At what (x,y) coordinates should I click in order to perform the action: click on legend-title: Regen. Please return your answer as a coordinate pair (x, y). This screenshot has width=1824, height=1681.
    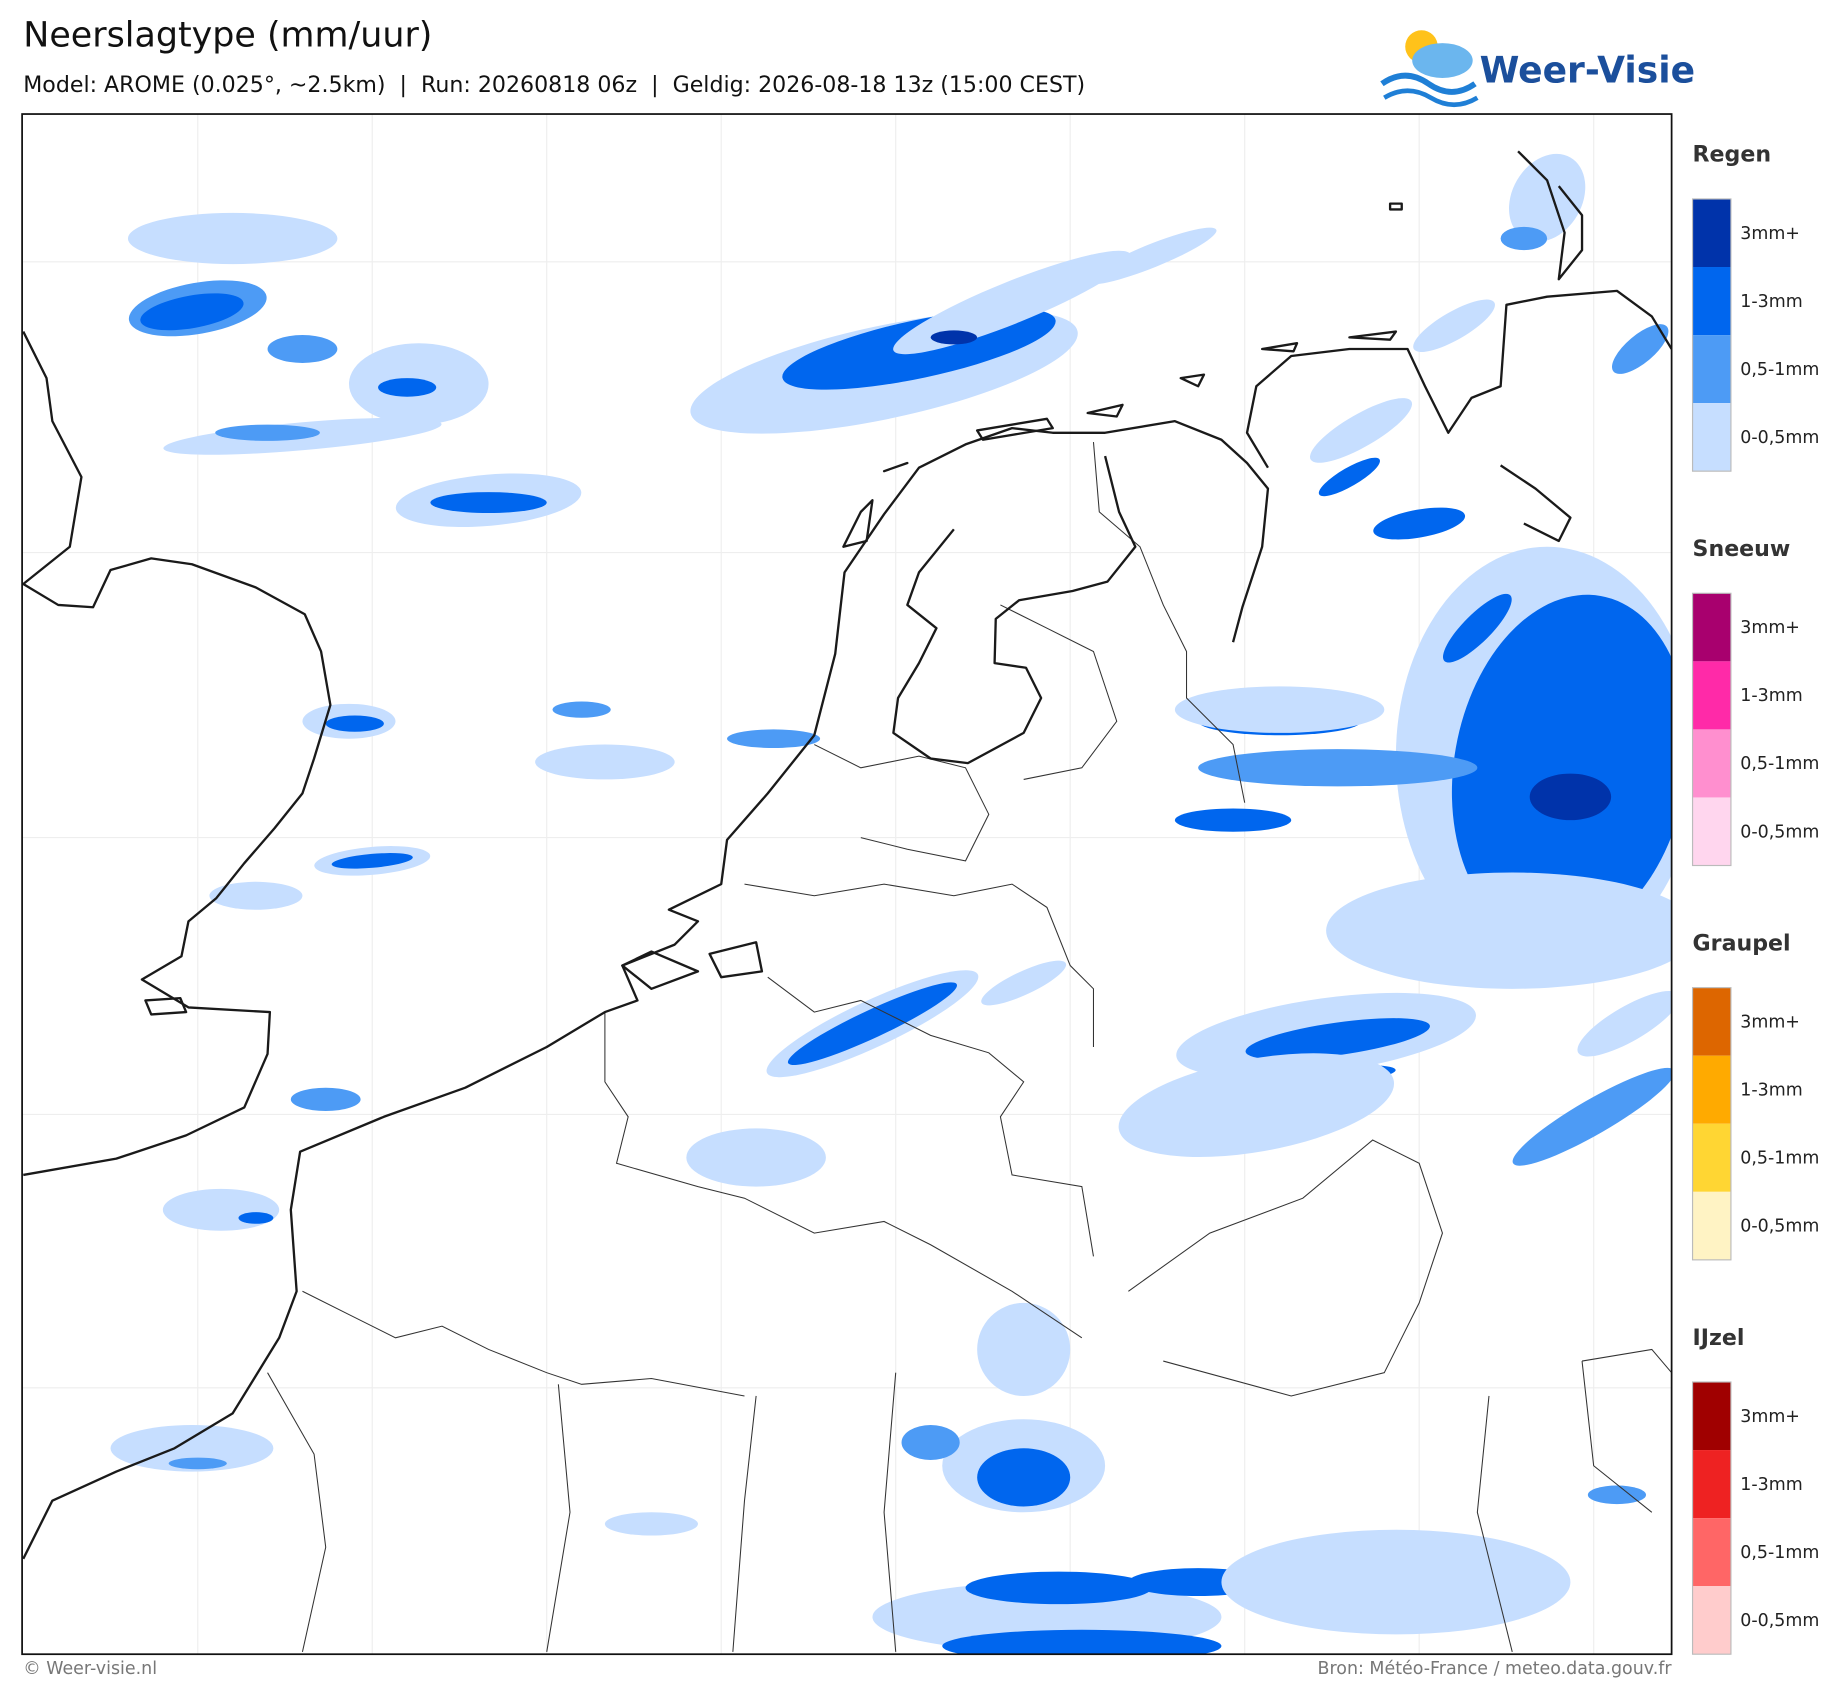
    Looking at the image, I should click on (1732, 155).